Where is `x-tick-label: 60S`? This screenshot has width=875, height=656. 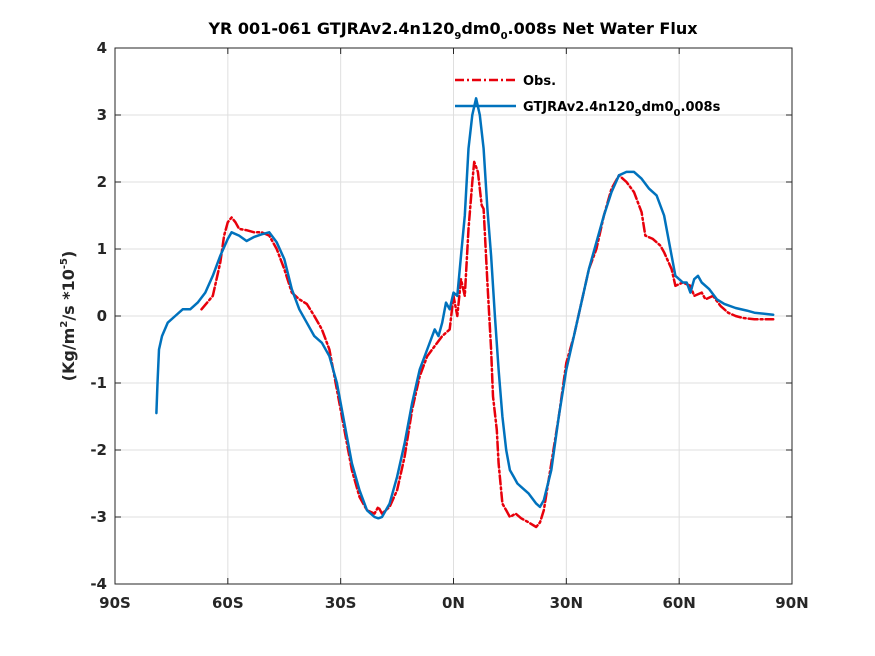 x-tick-label: 60S is located at coordinates (228, 603).